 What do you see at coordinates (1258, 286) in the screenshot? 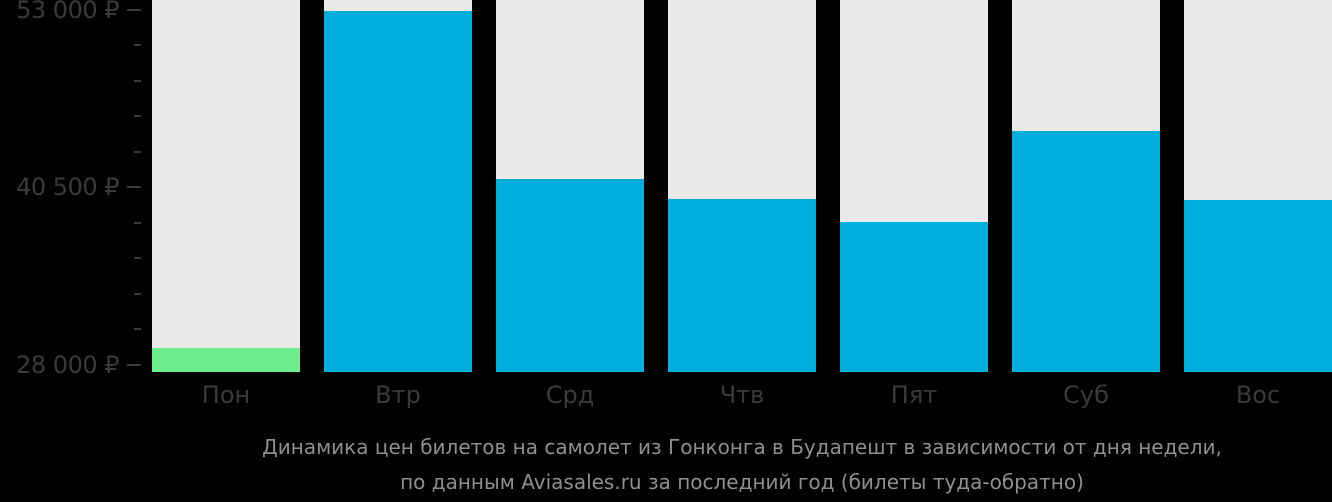
I see `price-bar-Вос` at bounding box center [1258, 286].